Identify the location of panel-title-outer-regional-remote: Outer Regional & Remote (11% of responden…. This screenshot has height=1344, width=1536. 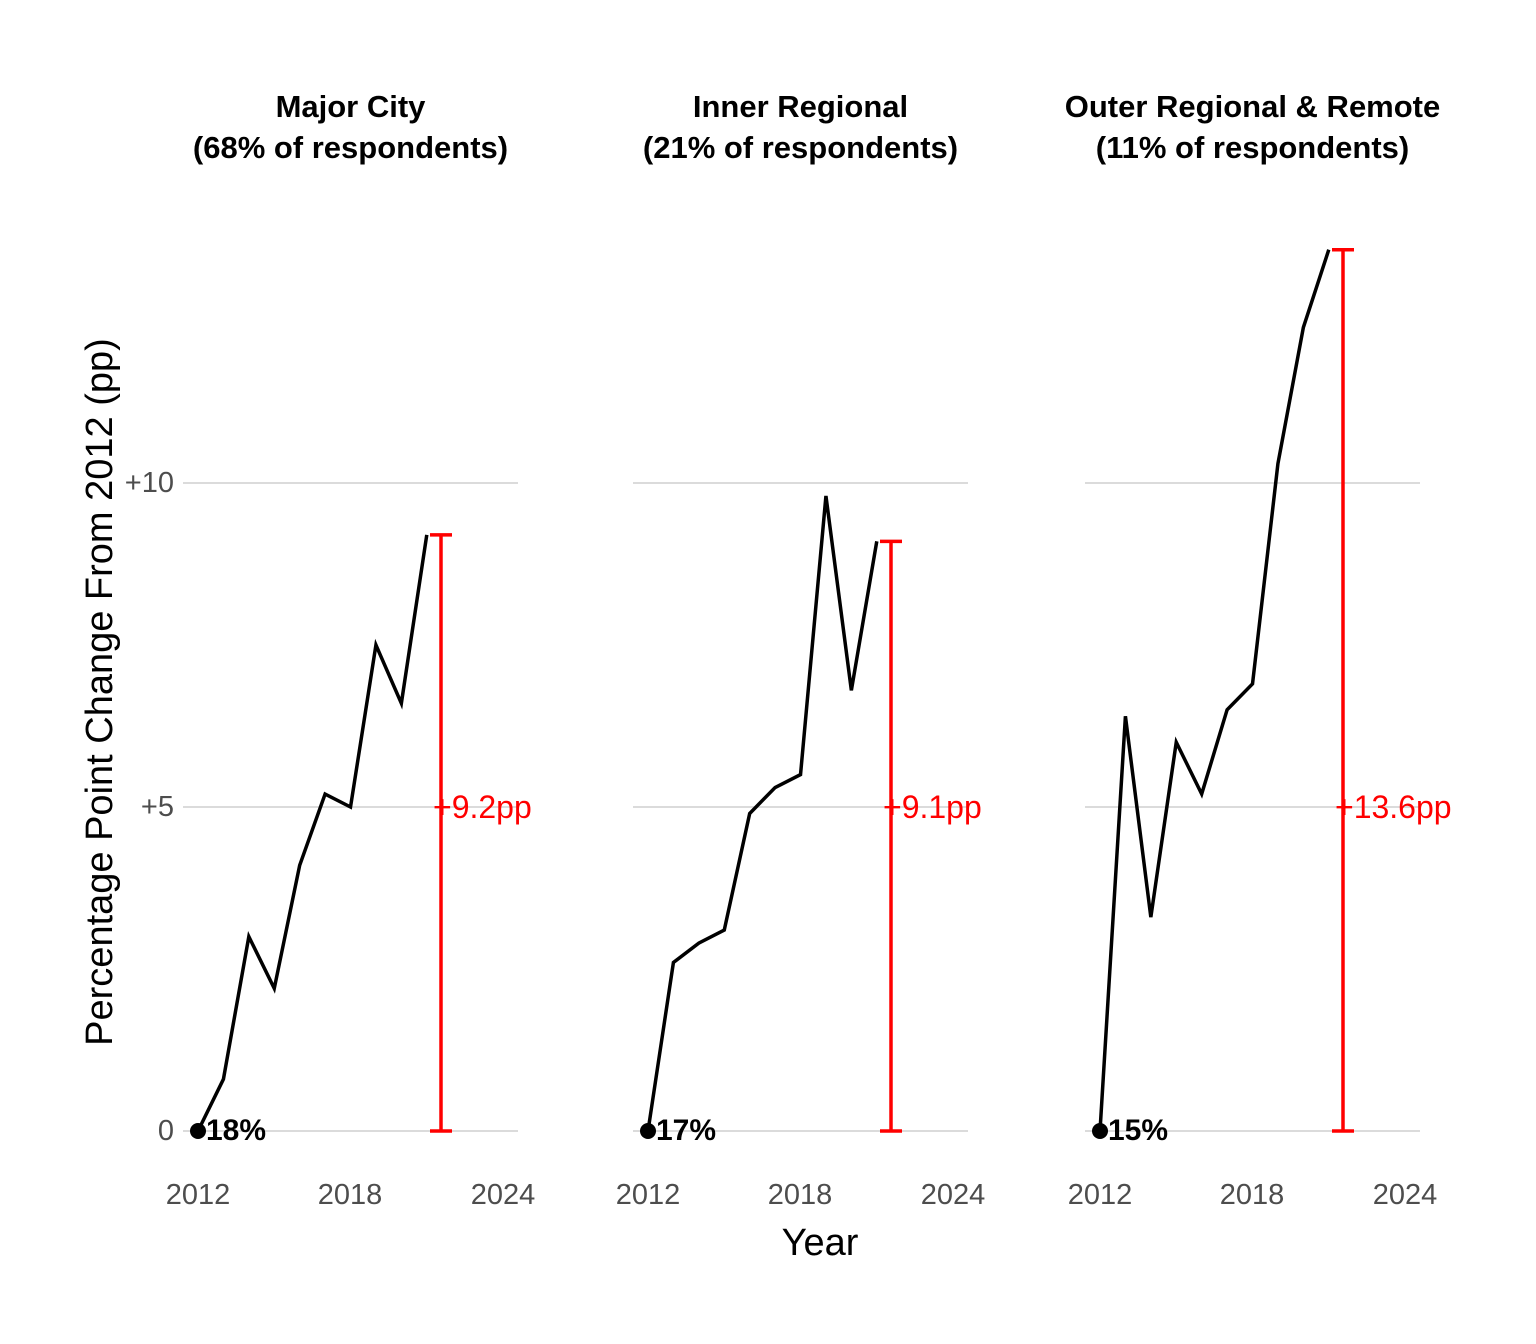
(1252, 127).